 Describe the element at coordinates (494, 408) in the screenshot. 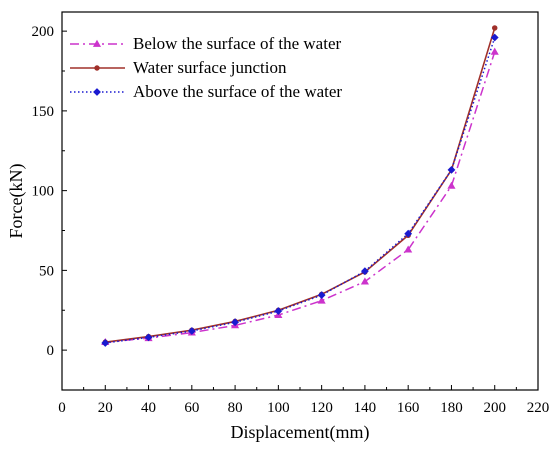

I see `x-tick-label: 200` at that location.